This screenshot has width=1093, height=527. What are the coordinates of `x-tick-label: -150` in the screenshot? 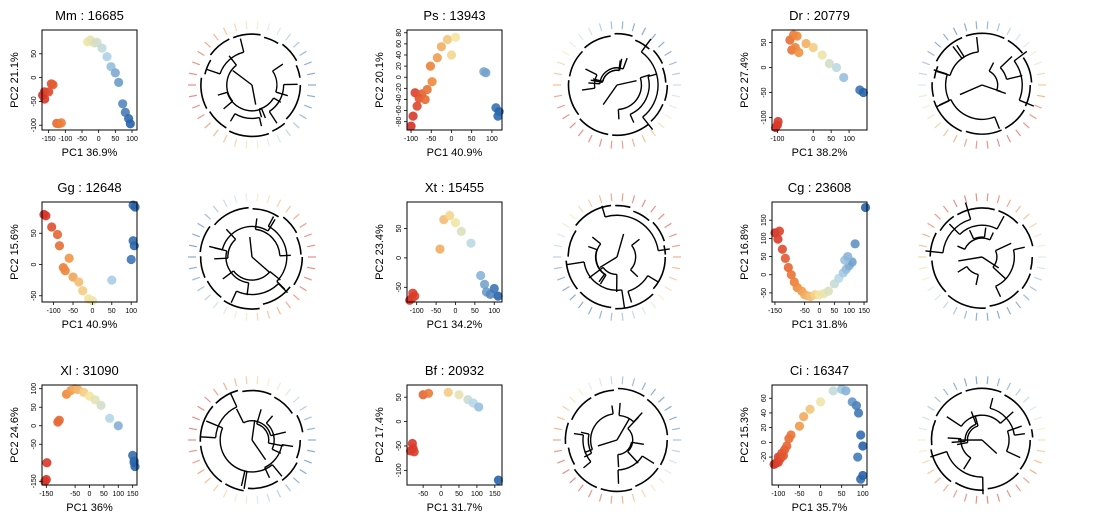 It's located at (49, 139).